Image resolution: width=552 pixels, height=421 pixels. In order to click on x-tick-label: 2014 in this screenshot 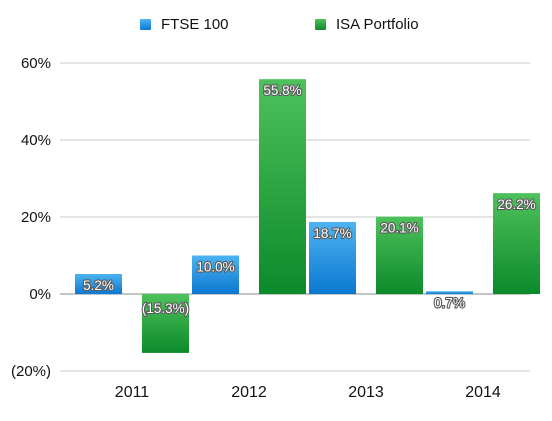, I will do `click(483, 392)`.